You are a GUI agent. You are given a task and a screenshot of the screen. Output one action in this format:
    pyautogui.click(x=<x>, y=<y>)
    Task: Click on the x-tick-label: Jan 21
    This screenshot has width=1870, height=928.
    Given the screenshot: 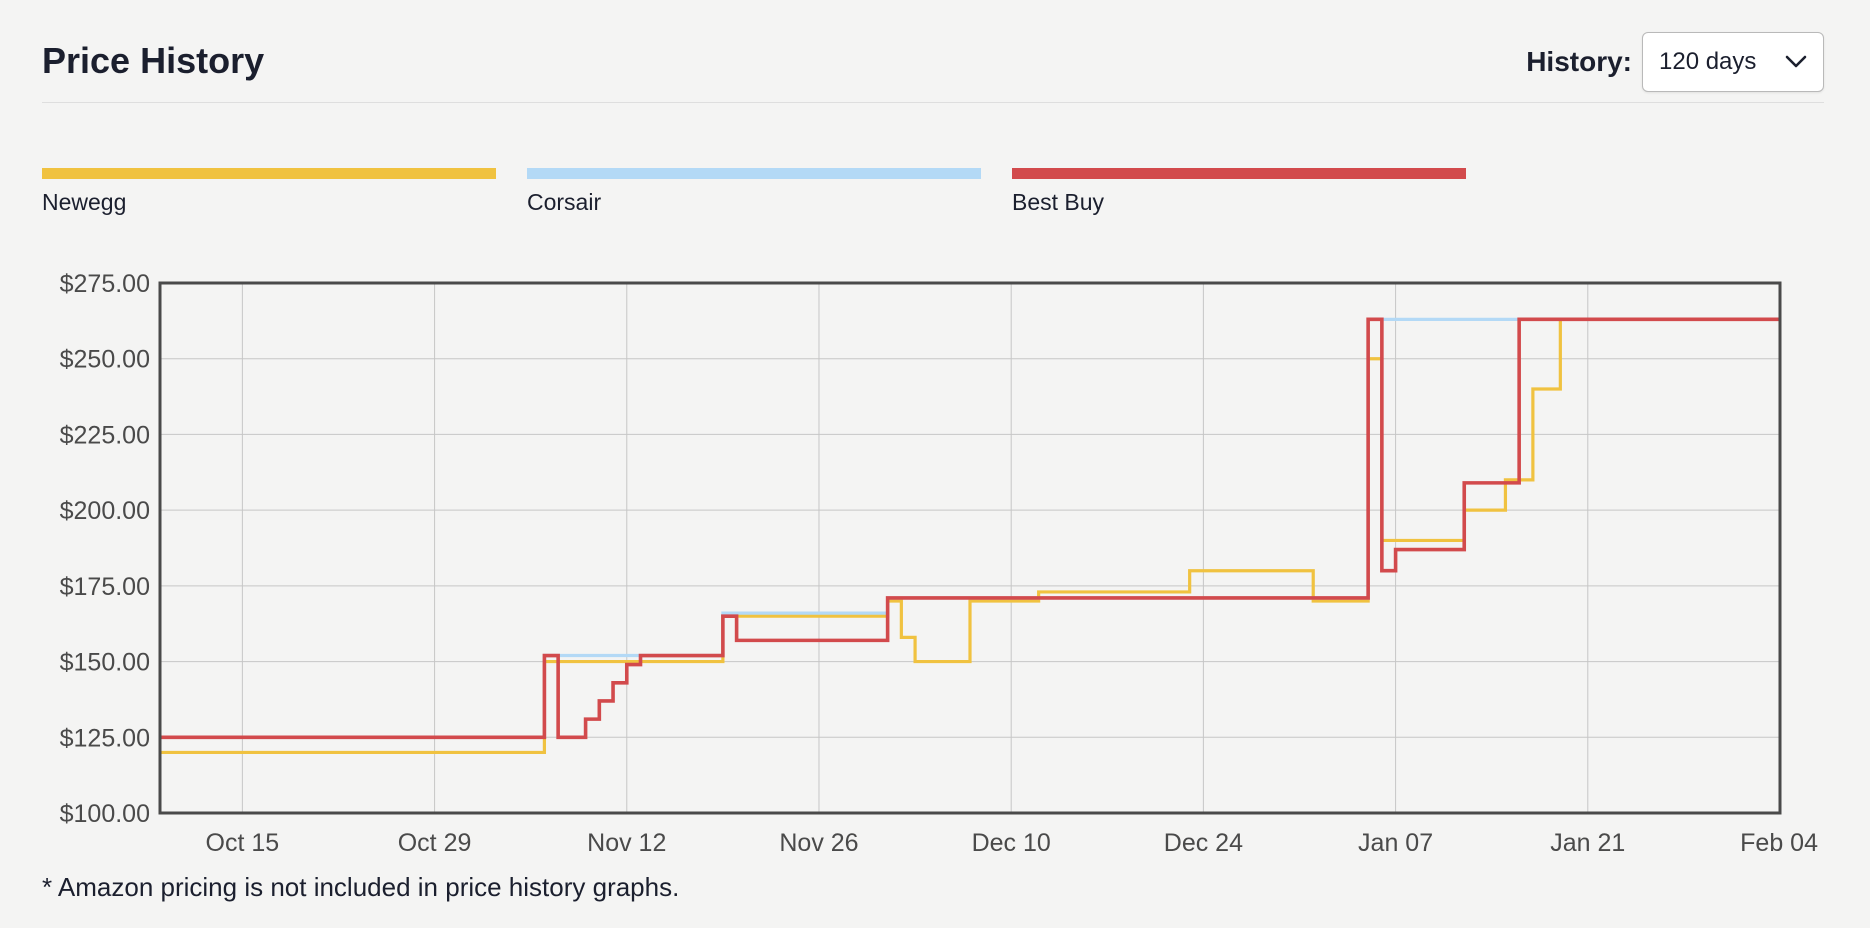 What is the action you would take?
    pyautogui.click(x=1587, y=843)
    